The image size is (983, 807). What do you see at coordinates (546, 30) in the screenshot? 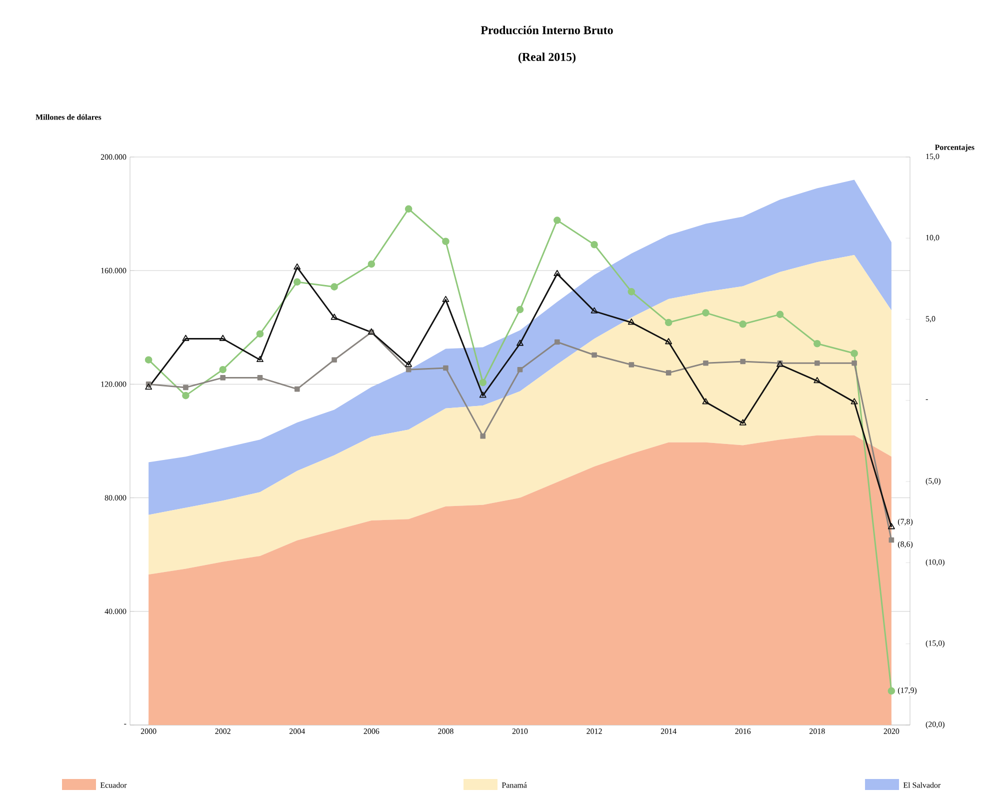
I see `chart-title: Producción Interno Bruto` at bounding box center [546, 30].